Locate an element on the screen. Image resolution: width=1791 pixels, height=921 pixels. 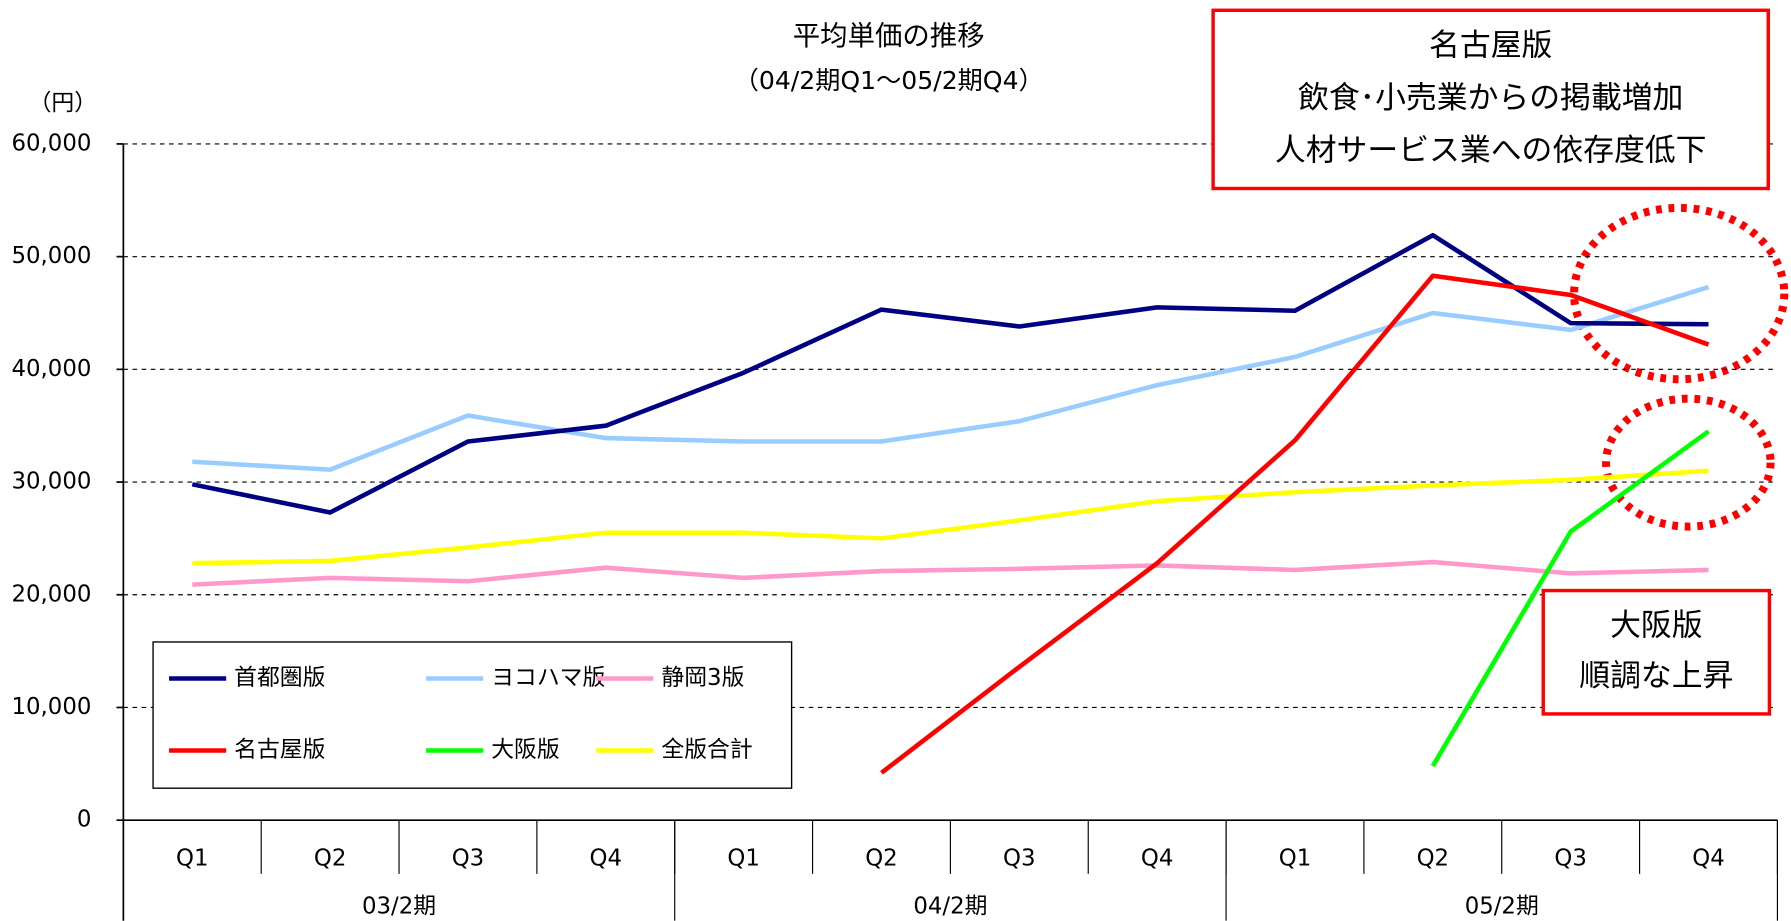
legend-label: ヨコハマ版 is located at coordinates (548, 678).